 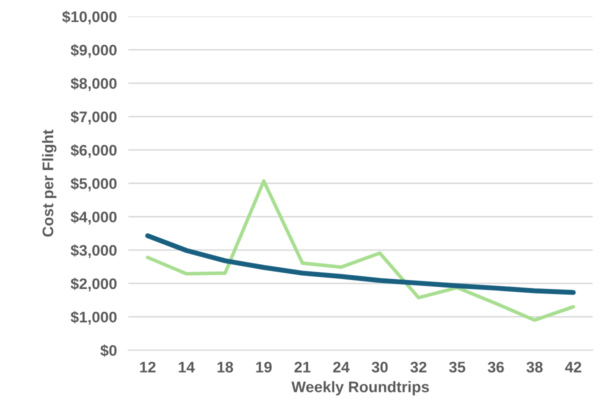 What do you see at coordinates (93, 51) in the screenshot?
I see `y-tick-label: $9,000` at bounding box center [93, 51].